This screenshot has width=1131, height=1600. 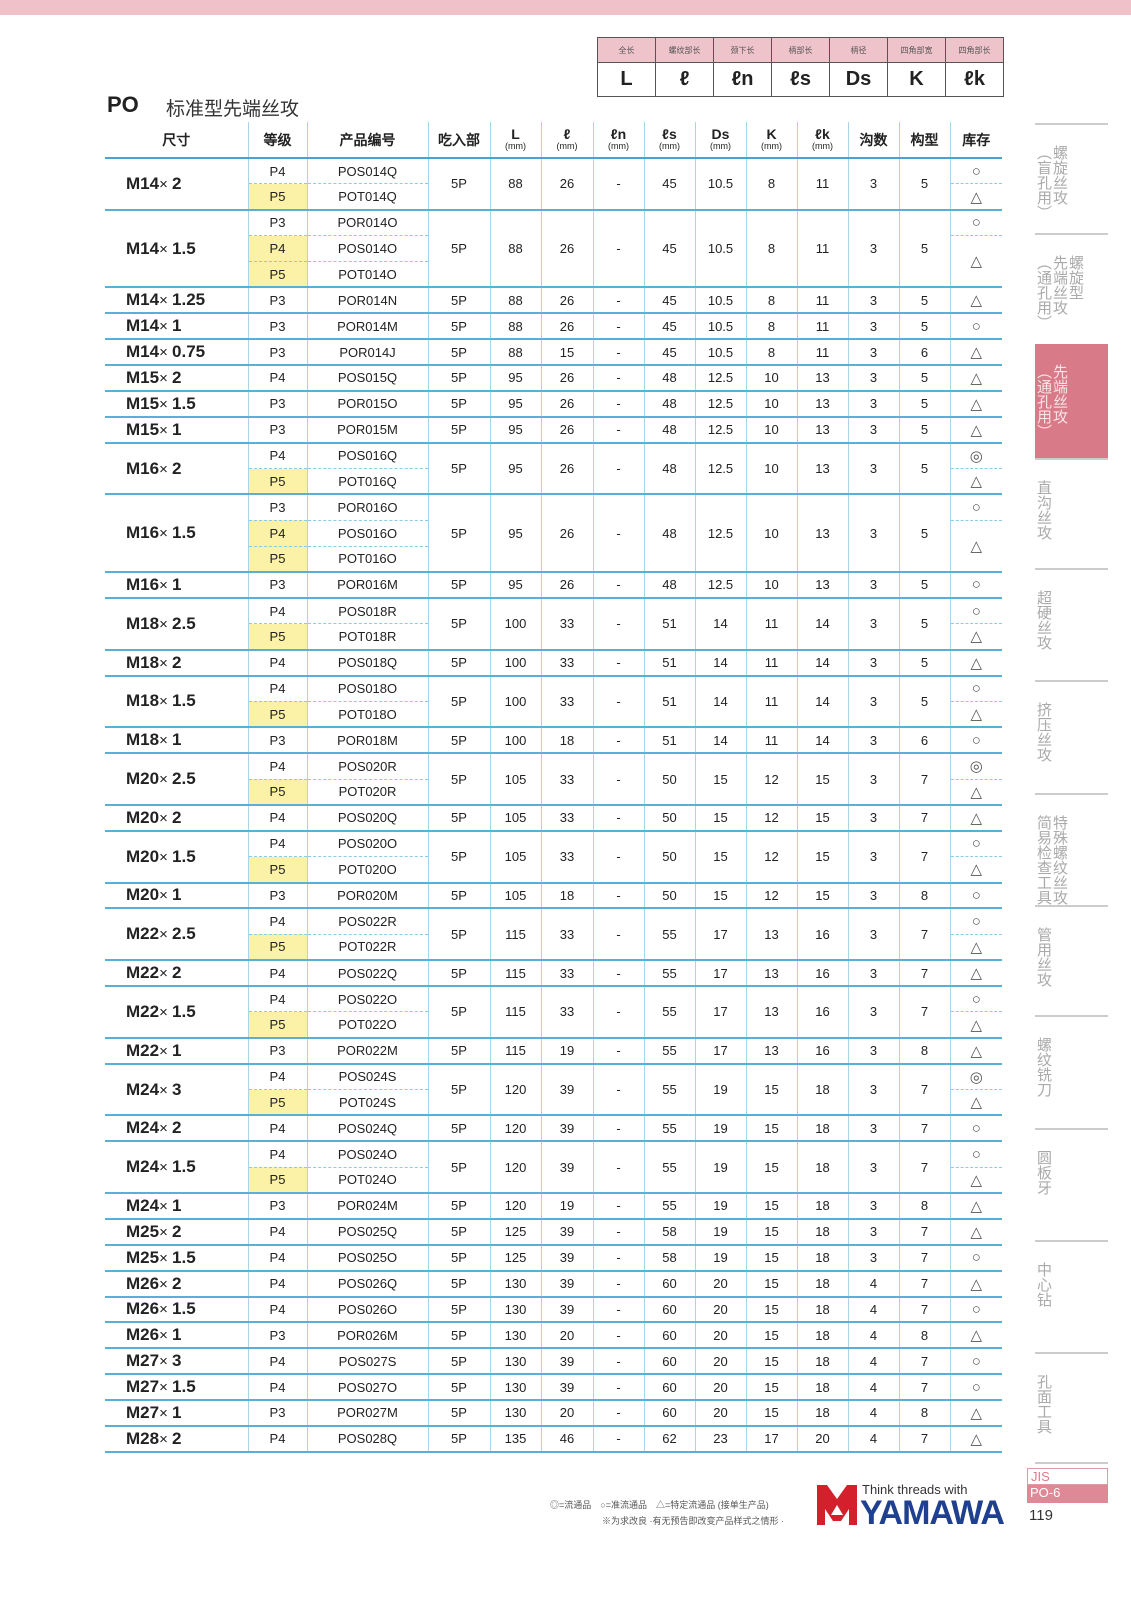 I want to click on product-code-cell: POS022Q, so click(x=367, y=972).